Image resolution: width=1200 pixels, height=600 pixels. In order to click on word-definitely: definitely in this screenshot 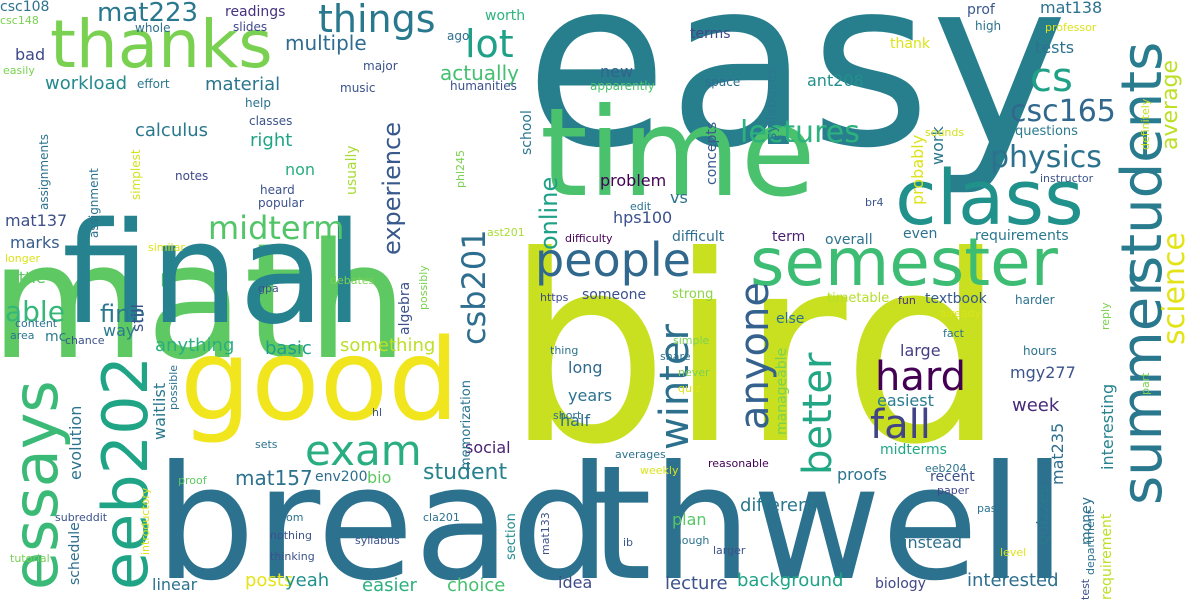, I will do `click(1145, 124)`.